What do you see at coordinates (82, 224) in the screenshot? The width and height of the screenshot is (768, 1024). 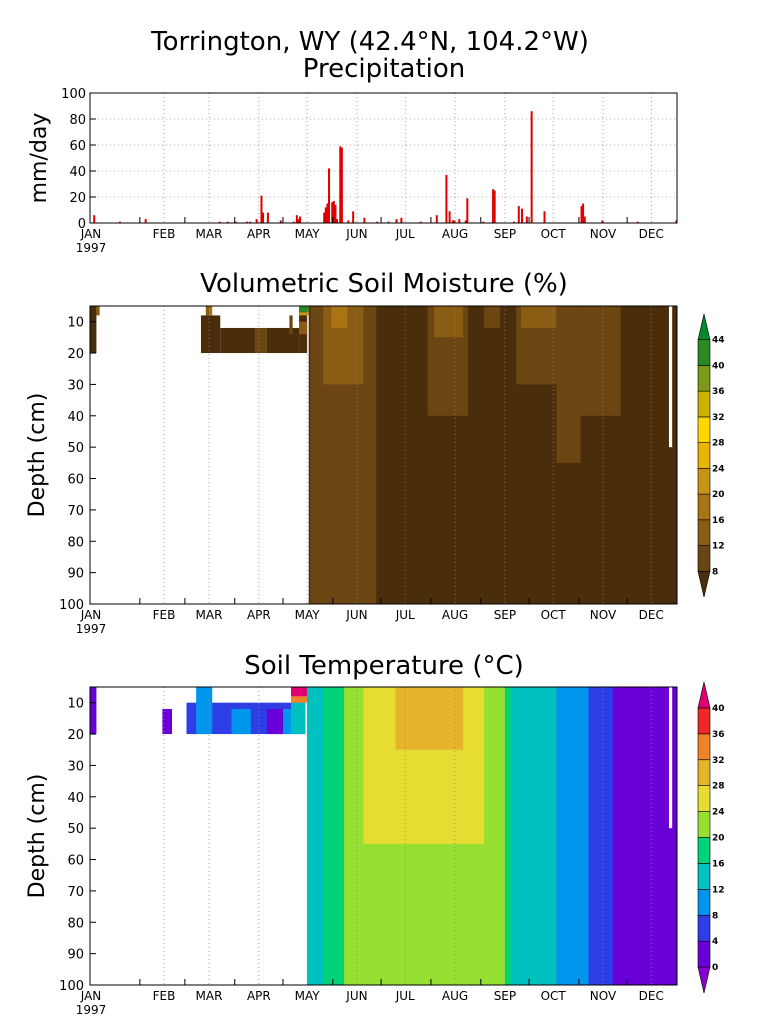 I see `y-tick-label: 0` at bounding box center [82, 224].